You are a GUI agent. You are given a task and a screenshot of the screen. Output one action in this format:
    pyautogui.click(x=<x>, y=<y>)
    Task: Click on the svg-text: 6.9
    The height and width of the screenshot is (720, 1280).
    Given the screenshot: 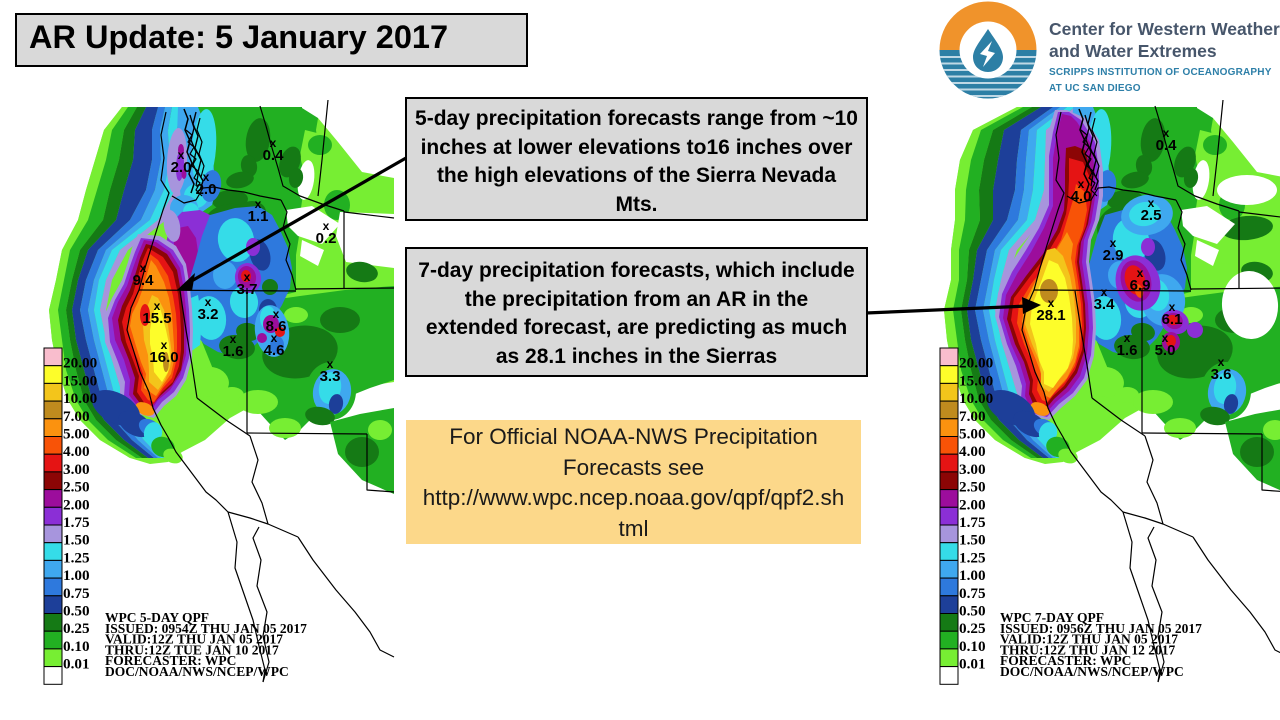 What is the action you would take?
    pyautogui.click(x=1140, y=285)
    